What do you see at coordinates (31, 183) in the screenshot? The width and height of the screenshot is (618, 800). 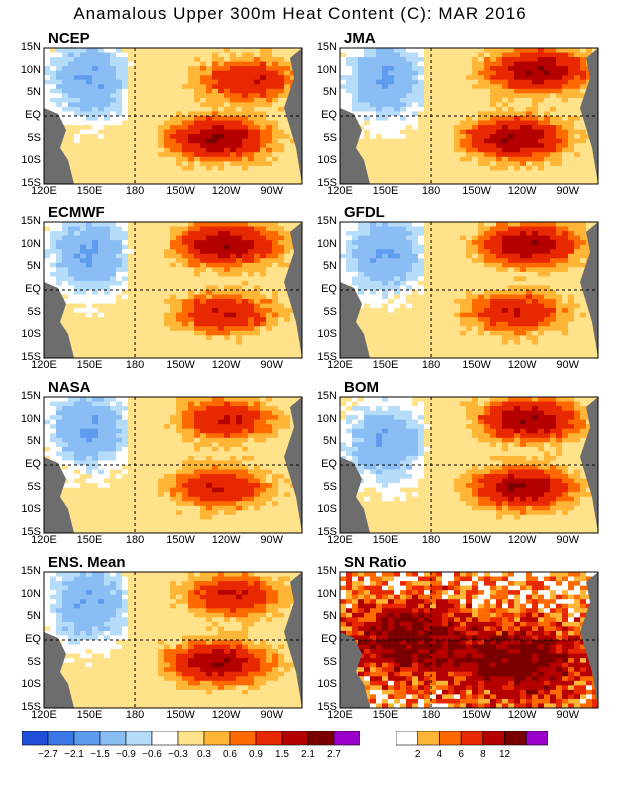 I see `y-tick-label: 15S` at bounding box center [31, 183].